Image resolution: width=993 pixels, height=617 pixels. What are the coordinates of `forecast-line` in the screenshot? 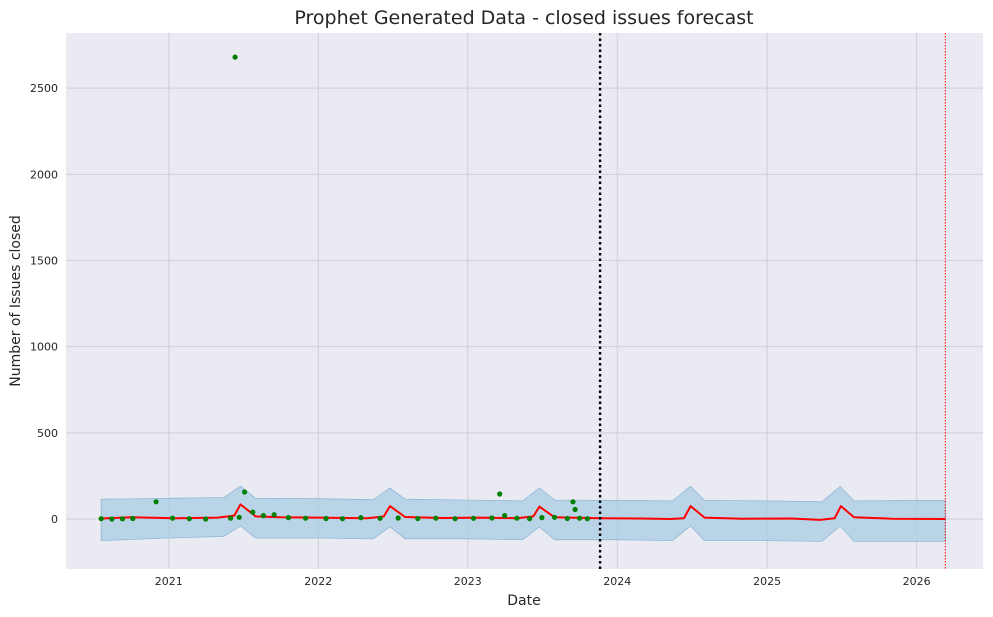 It's located at (523, 512).